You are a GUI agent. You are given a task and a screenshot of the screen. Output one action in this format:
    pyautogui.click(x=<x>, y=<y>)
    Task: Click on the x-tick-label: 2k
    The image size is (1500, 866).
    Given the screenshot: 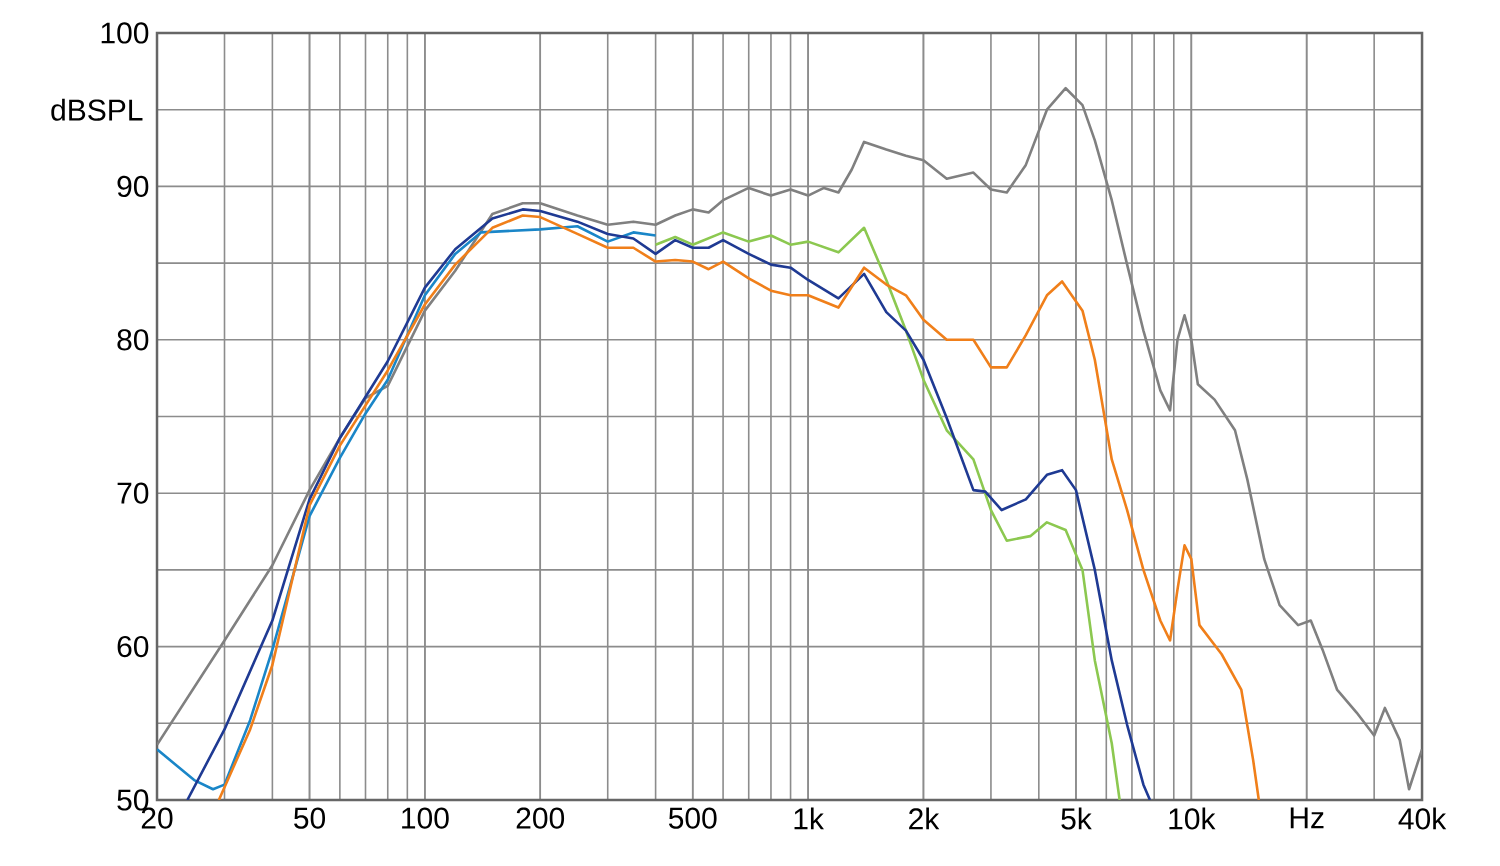 What is the action you would take?
    pyautogui.click(x=924, y=818)
    